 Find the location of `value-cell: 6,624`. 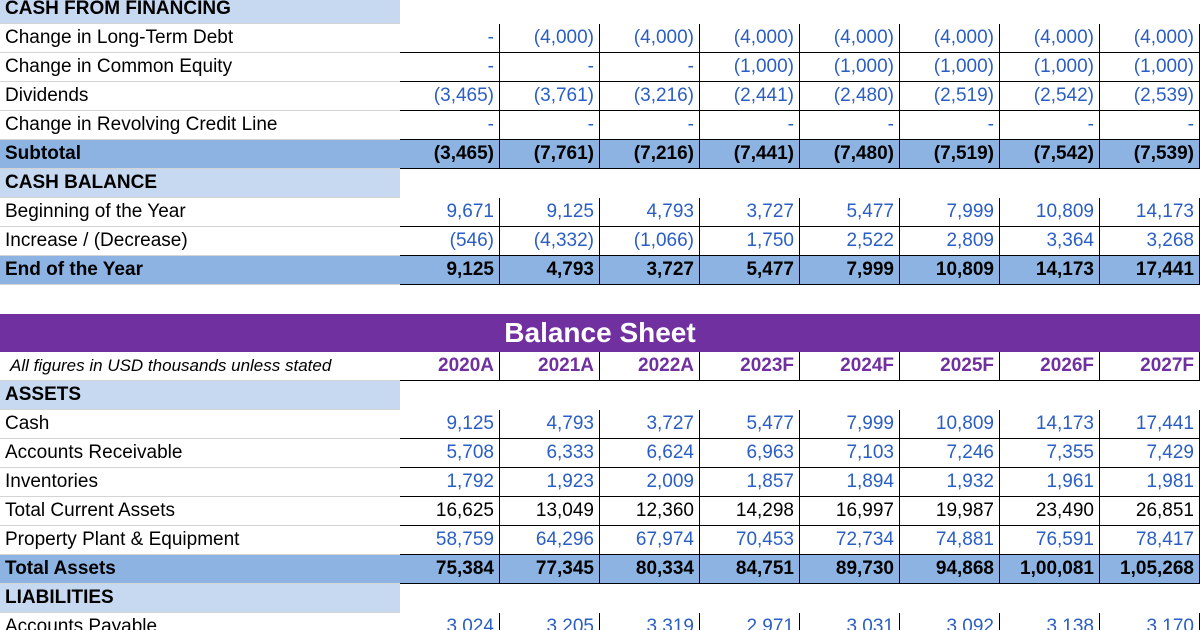

value-cell: 6,624 is located at coordinates (650, 453).